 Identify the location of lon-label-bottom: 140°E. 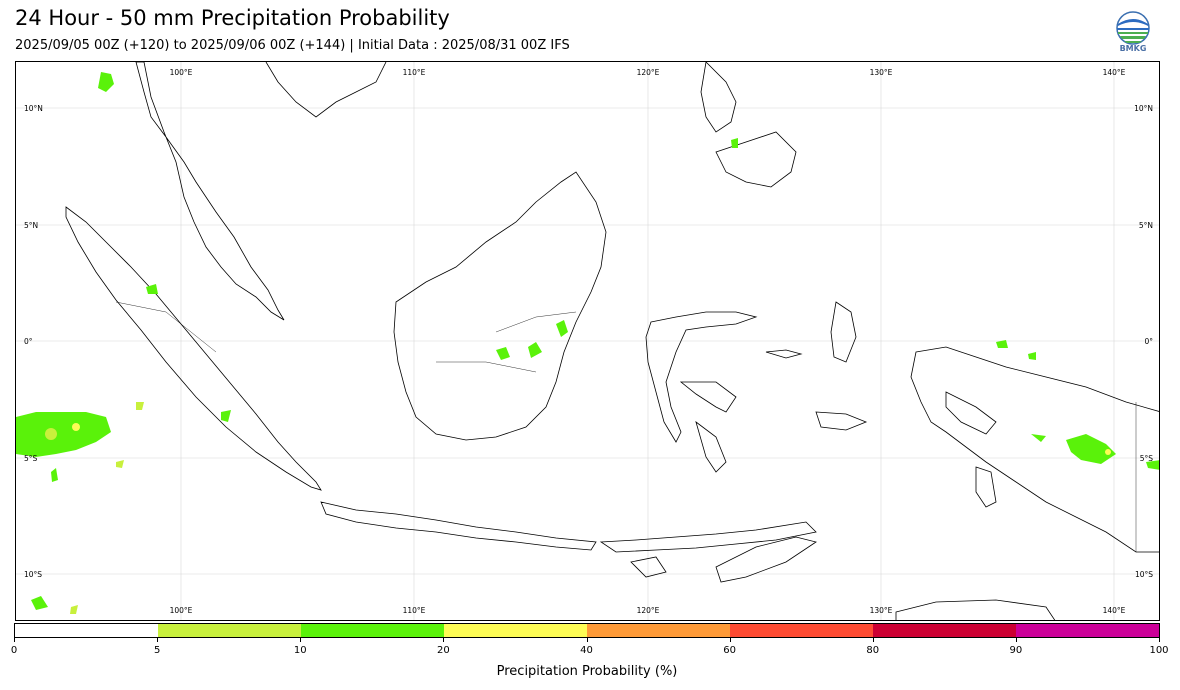
(1114, 610).